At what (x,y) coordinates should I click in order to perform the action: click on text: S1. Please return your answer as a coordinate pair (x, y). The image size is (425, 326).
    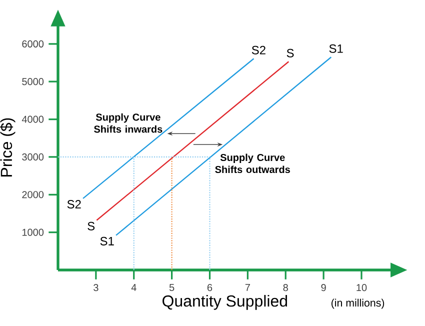
    Looking at the image, I should click on (336, 48).